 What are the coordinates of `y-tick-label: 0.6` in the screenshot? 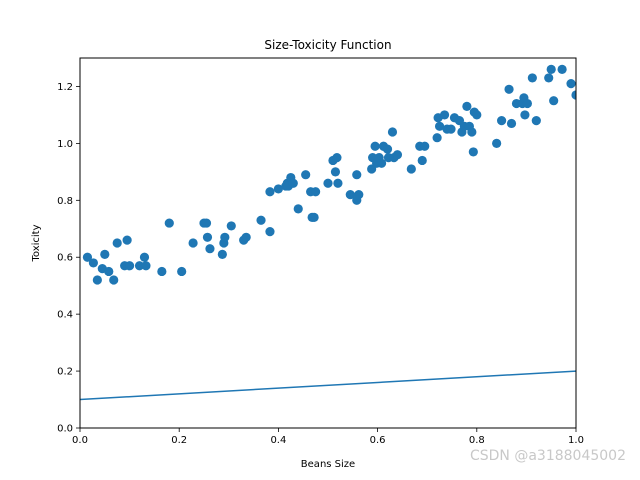 It's located at (65, 258).